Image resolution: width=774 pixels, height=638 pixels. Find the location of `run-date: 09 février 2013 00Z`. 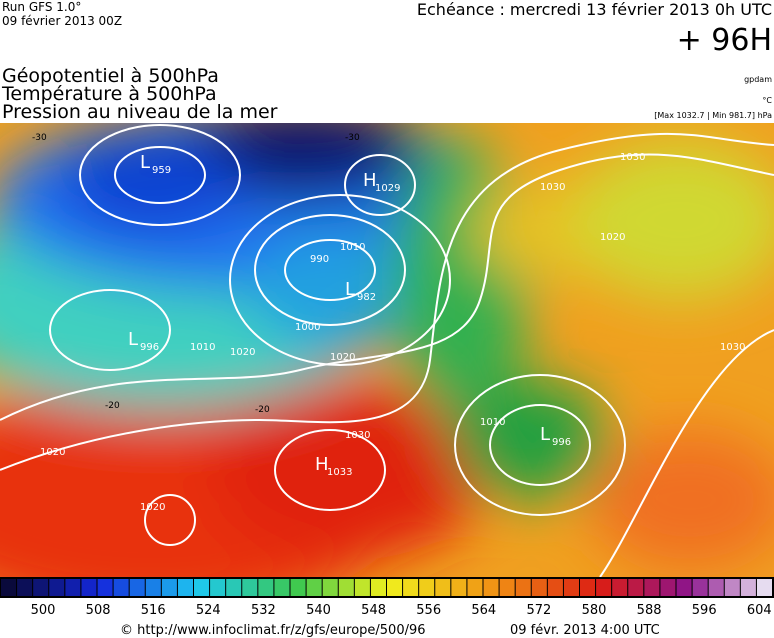

run-date: 09 février 2013 00Z is located at coordinates (62, 21).